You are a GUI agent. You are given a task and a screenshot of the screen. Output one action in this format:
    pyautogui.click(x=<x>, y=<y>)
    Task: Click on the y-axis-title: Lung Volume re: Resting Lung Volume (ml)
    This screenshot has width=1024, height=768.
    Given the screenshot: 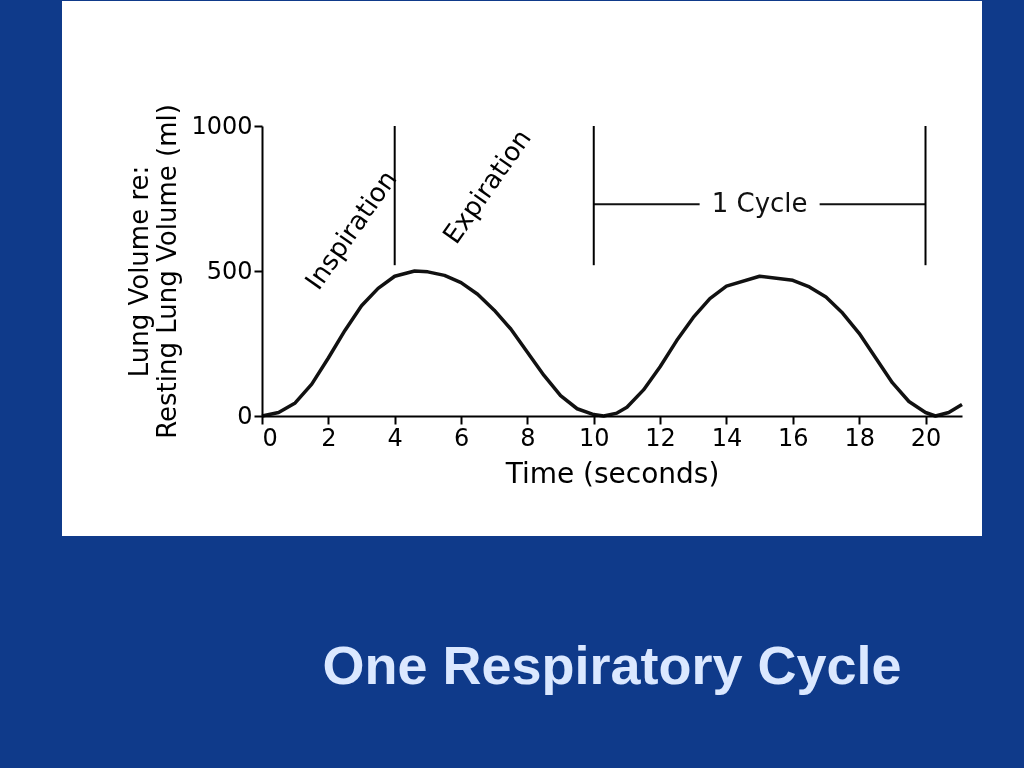 What is the action you would take?
    pyautogui.click(x=153, y=271)
    